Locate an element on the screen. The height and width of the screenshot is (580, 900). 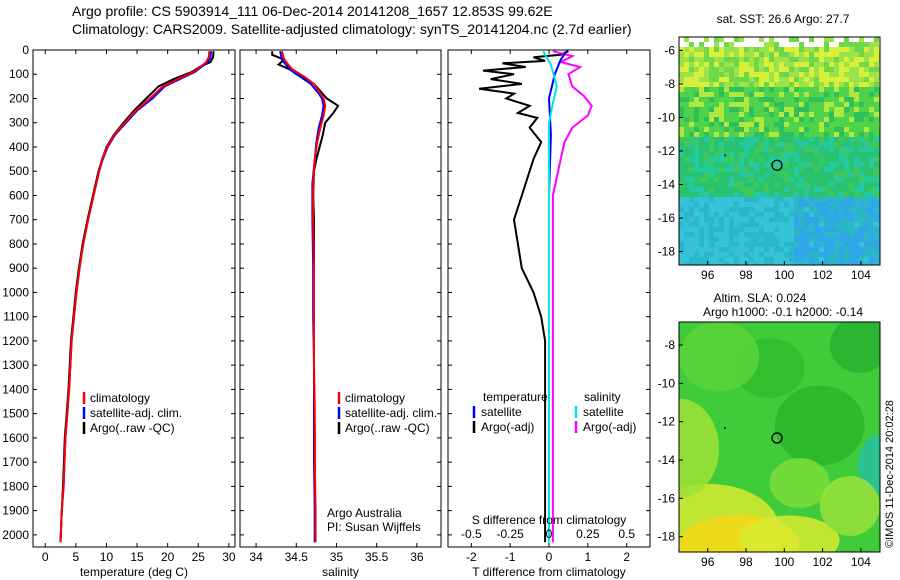
y-tick-label: -16 is located at coordinates (667, 218).